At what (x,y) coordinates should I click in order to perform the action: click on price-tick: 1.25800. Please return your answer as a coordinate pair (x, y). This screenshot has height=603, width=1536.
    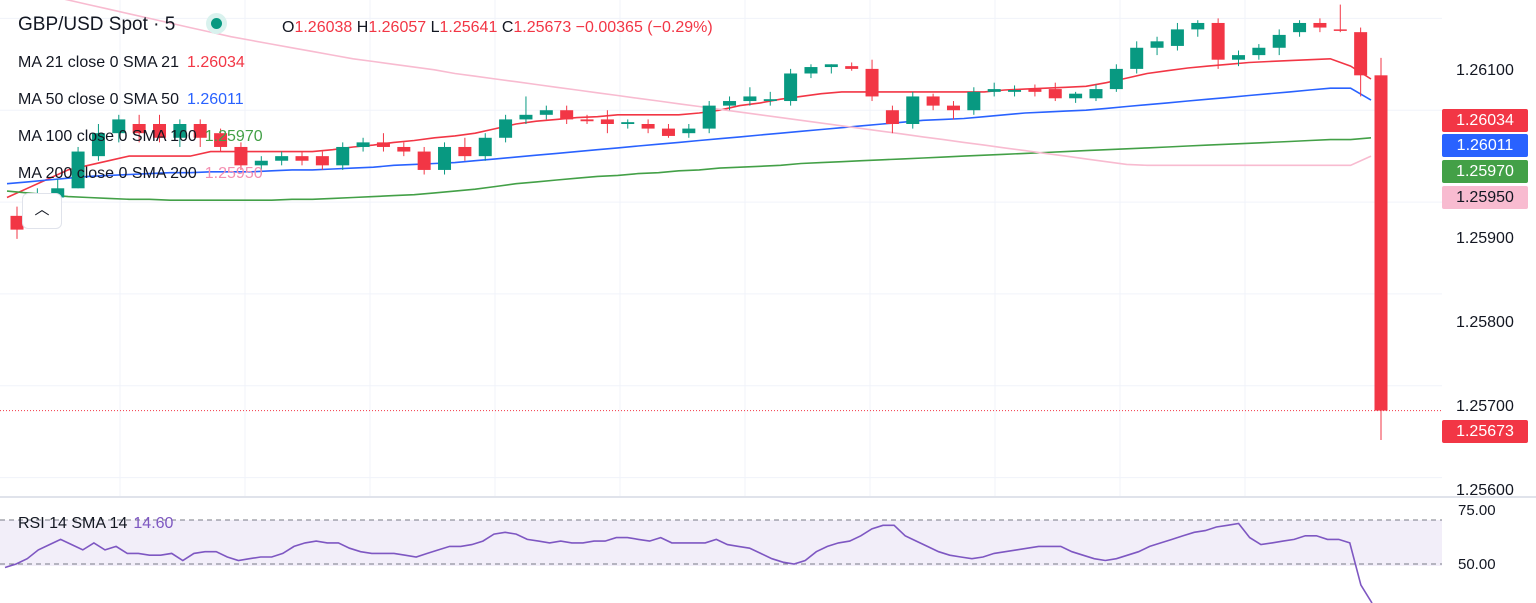
    Looking at the image, I should click on (1485, 322).